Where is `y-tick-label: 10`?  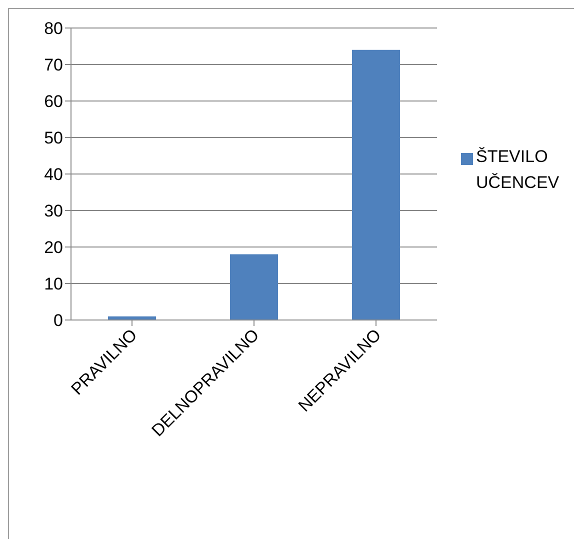
y-tick-label: 10 is located at coordinates (53, 284).